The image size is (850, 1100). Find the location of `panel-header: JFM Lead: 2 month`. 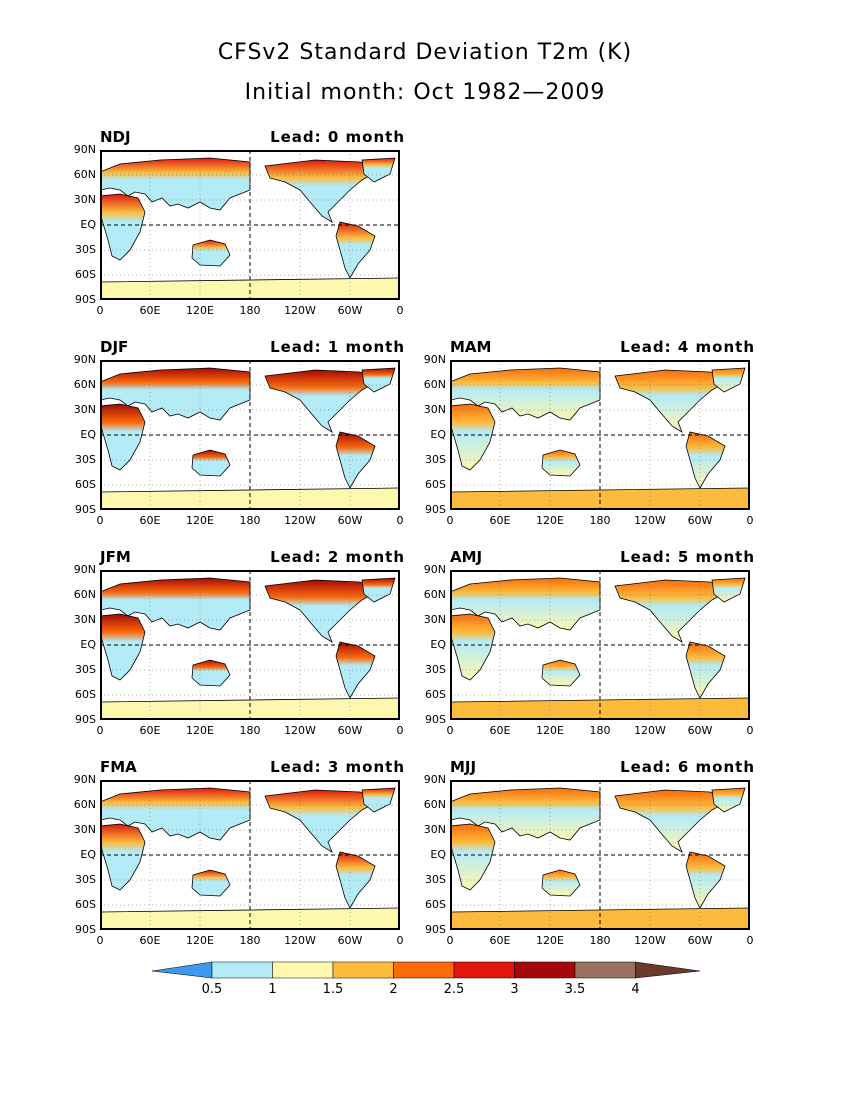

panel-header: JFM Lead: 2 month is located at coordinates (252, 558).